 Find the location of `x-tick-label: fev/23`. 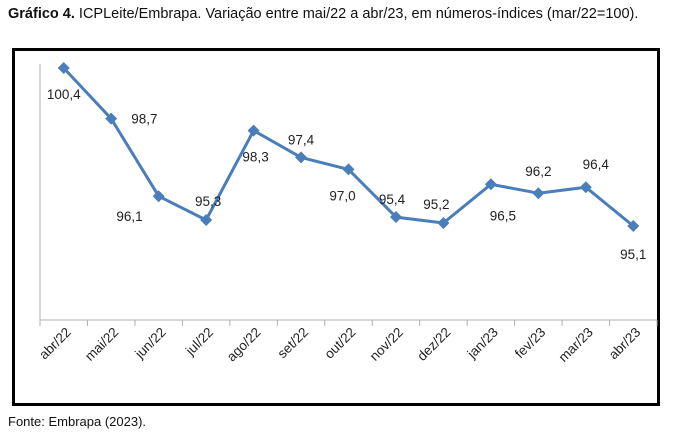

x-tick-label: fev/23 is located at coordinates (530, 343).